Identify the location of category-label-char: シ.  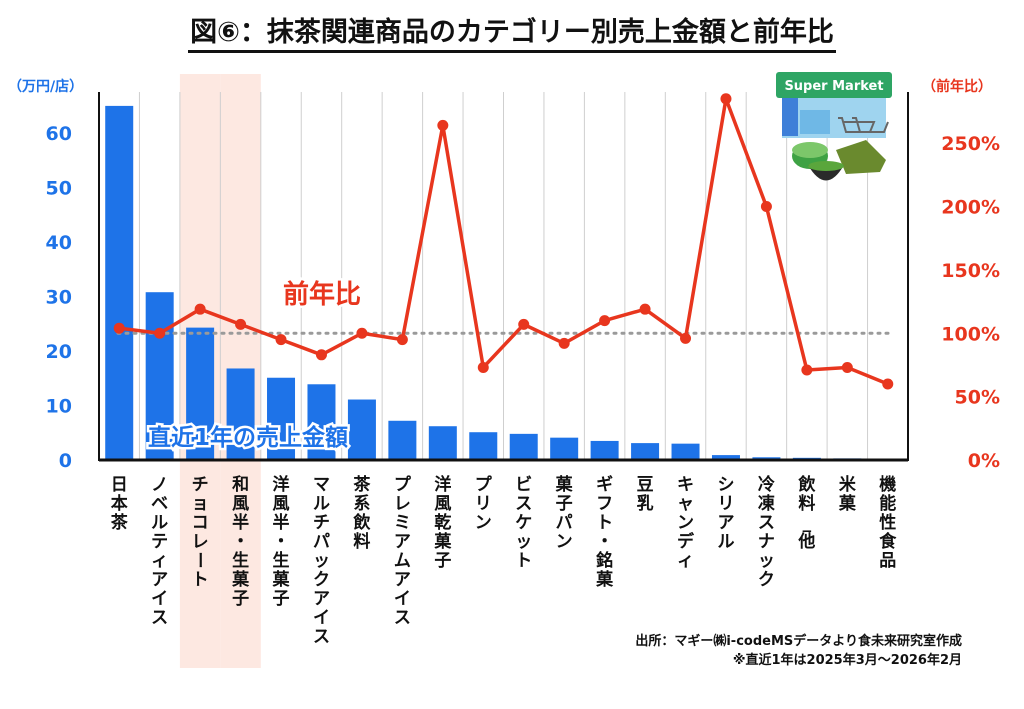
(725, 485).